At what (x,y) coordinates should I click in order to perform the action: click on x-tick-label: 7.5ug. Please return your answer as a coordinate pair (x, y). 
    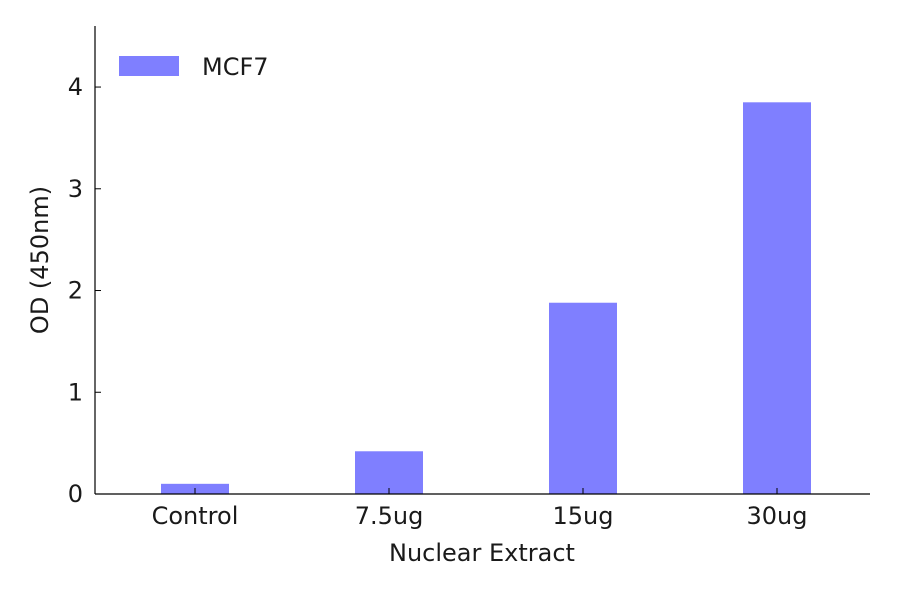
    Looking at the image, I should click on (389, 516).